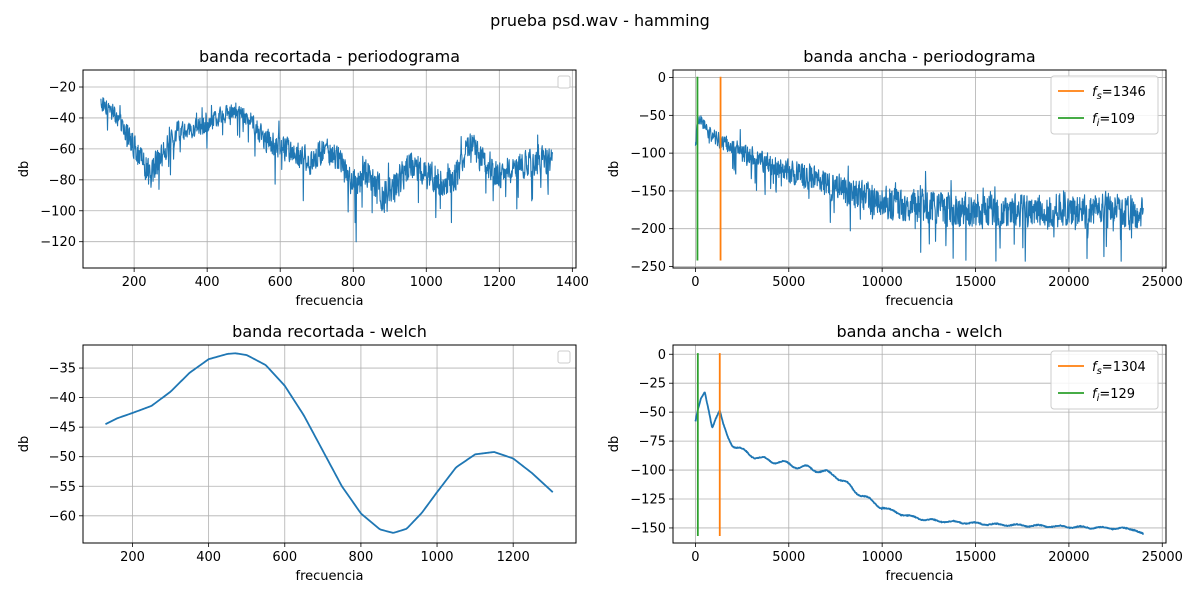 This screenshot has width=1200, height=600. What do you see at coordinates (572, 282) in the screenshot?
I see `x-tick-label: 1400` at bounding box center [572, 282].